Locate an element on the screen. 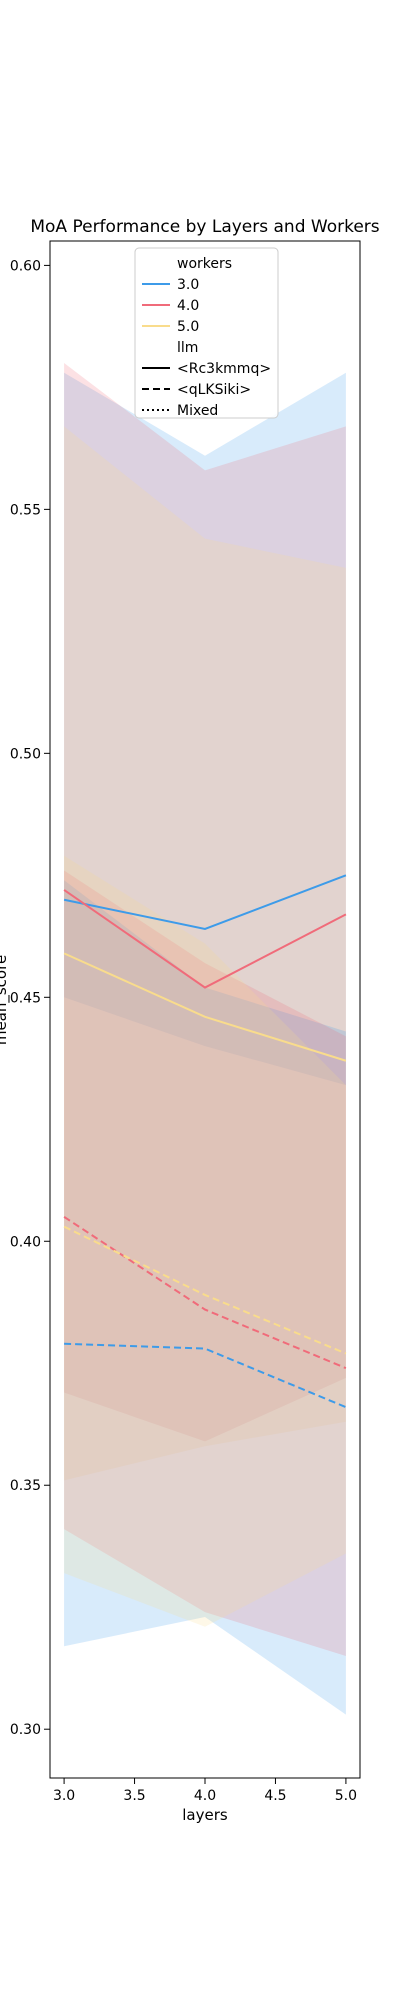 The image size is (400, 2000). y-tick-label: 0.50 is located at coordinates (25, 754).